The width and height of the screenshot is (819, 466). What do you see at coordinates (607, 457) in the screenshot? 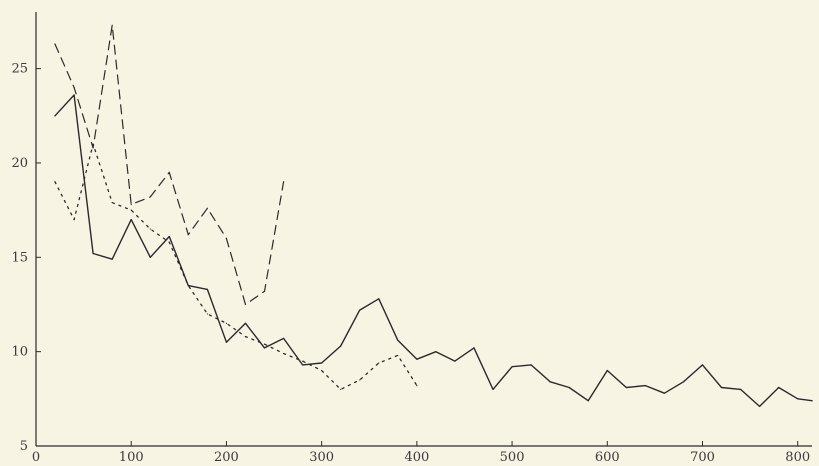
I see `x-tick-label: 600` at bounding box center [607, 457].